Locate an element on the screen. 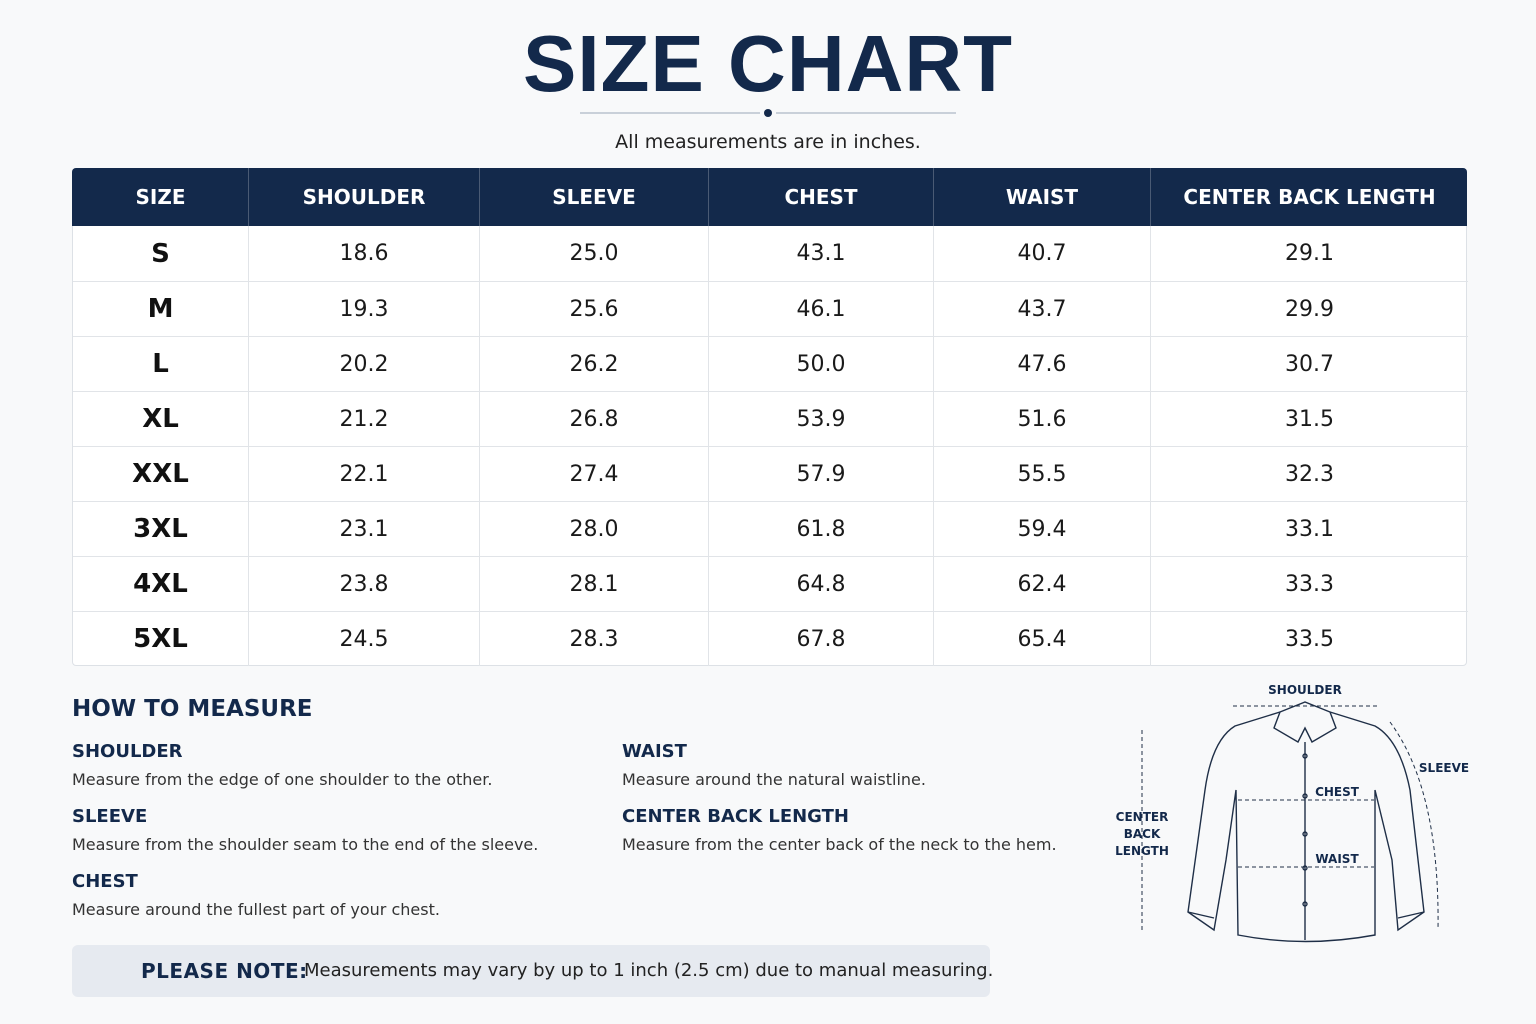 The image size is (1536, 1024). value-cell: 64.8 is located at coordinates (820, 583).